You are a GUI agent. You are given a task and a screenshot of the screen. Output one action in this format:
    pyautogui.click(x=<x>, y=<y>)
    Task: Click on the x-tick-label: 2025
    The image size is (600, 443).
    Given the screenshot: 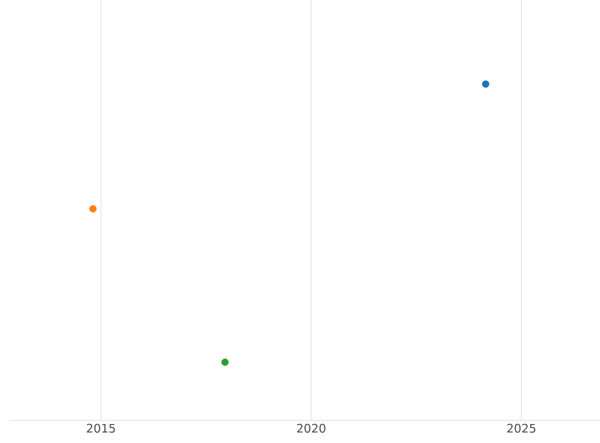 What is the action you would take?
    pyautogui.click(x=521, y=428)
    